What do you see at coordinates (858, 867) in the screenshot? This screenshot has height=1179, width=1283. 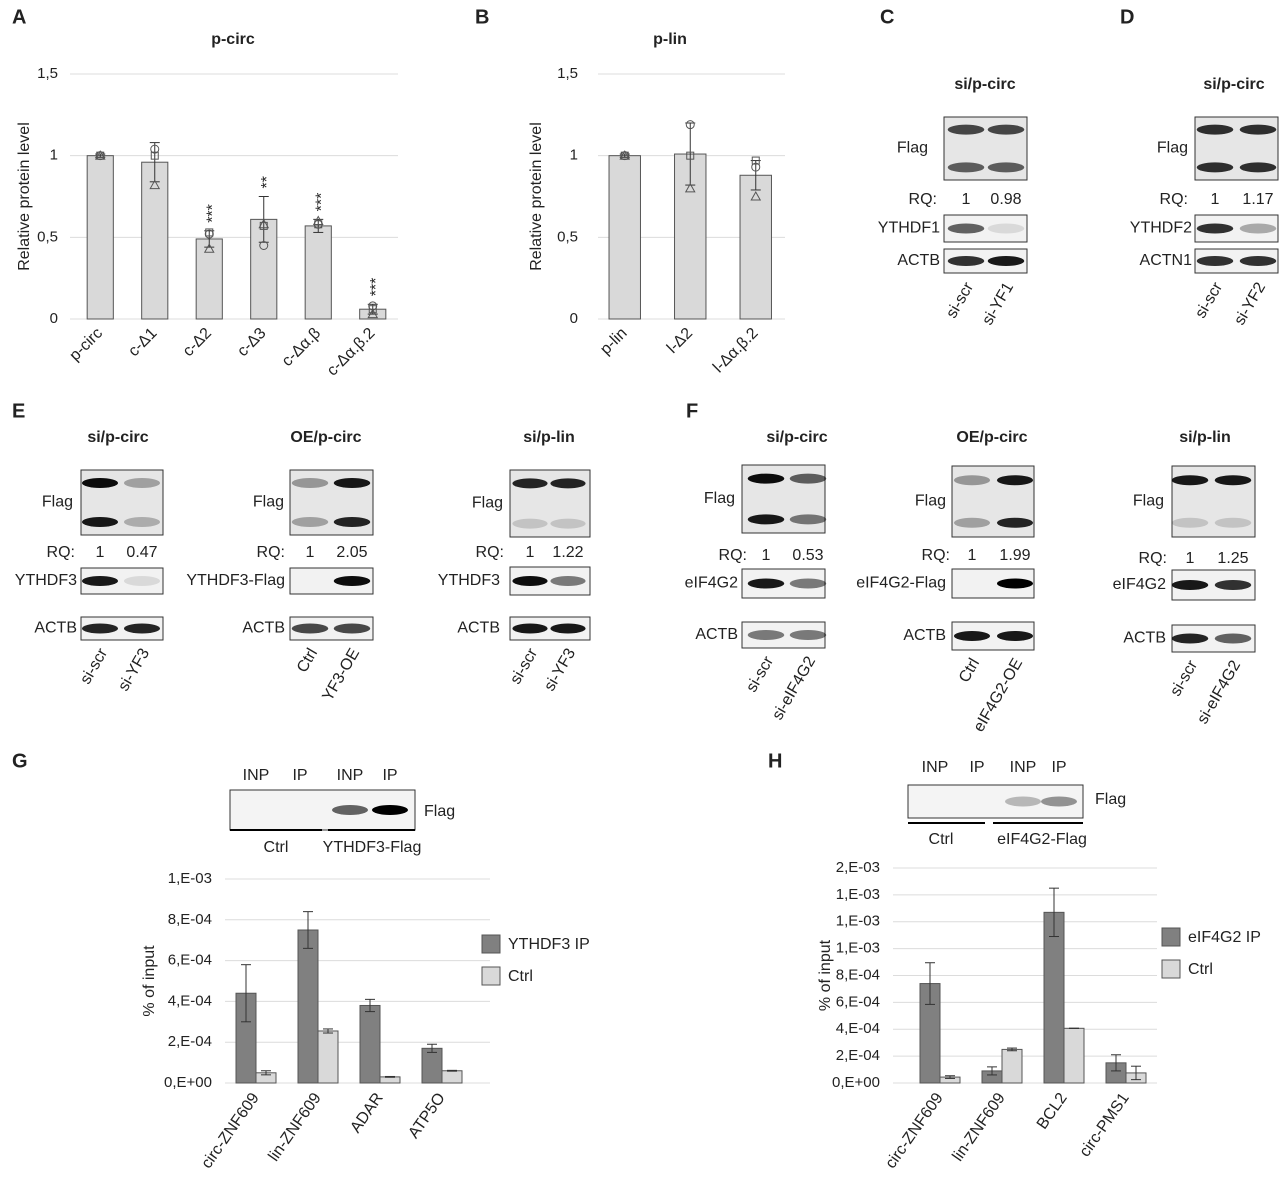 I see `y-tick-label: 2,E-03` at bounding box center [858, 867].